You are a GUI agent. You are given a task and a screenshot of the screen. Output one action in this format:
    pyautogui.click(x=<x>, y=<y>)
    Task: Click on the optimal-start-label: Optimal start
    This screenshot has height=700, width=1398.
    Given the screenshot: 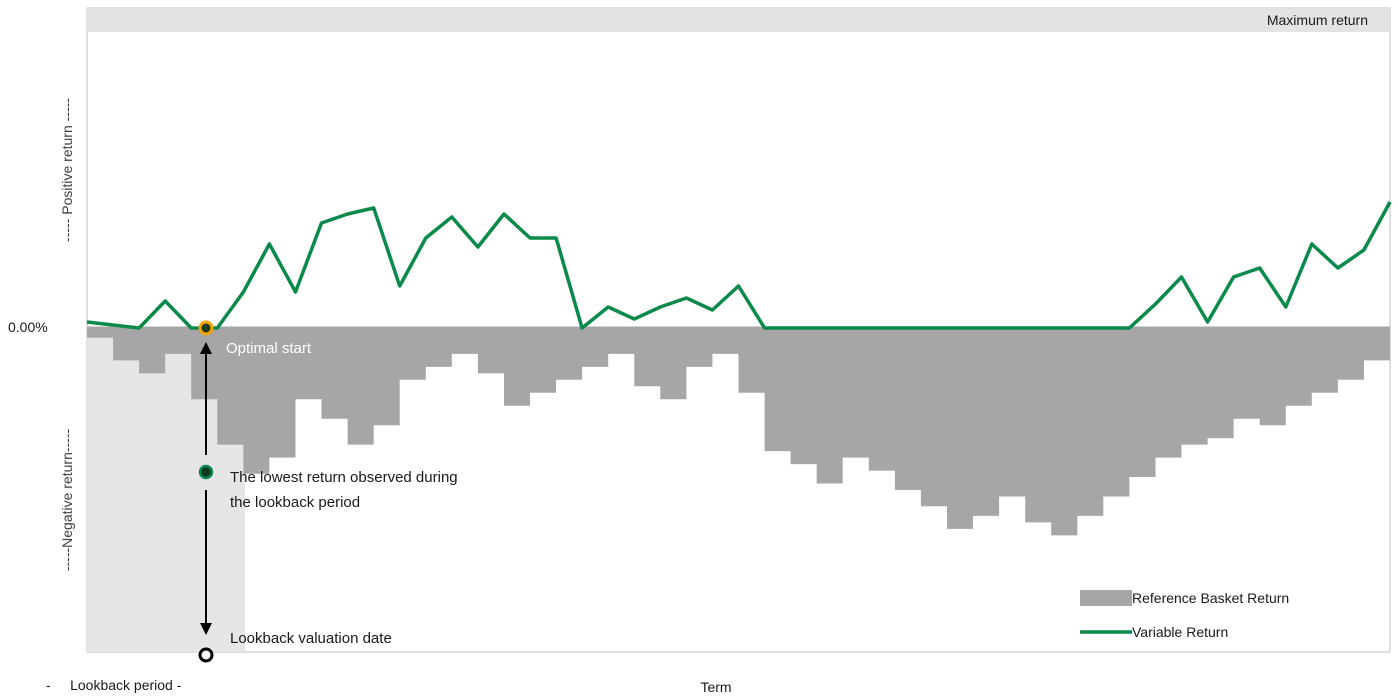 What is the action you would take?
    pyautogui.click(x=269, y=348)
    